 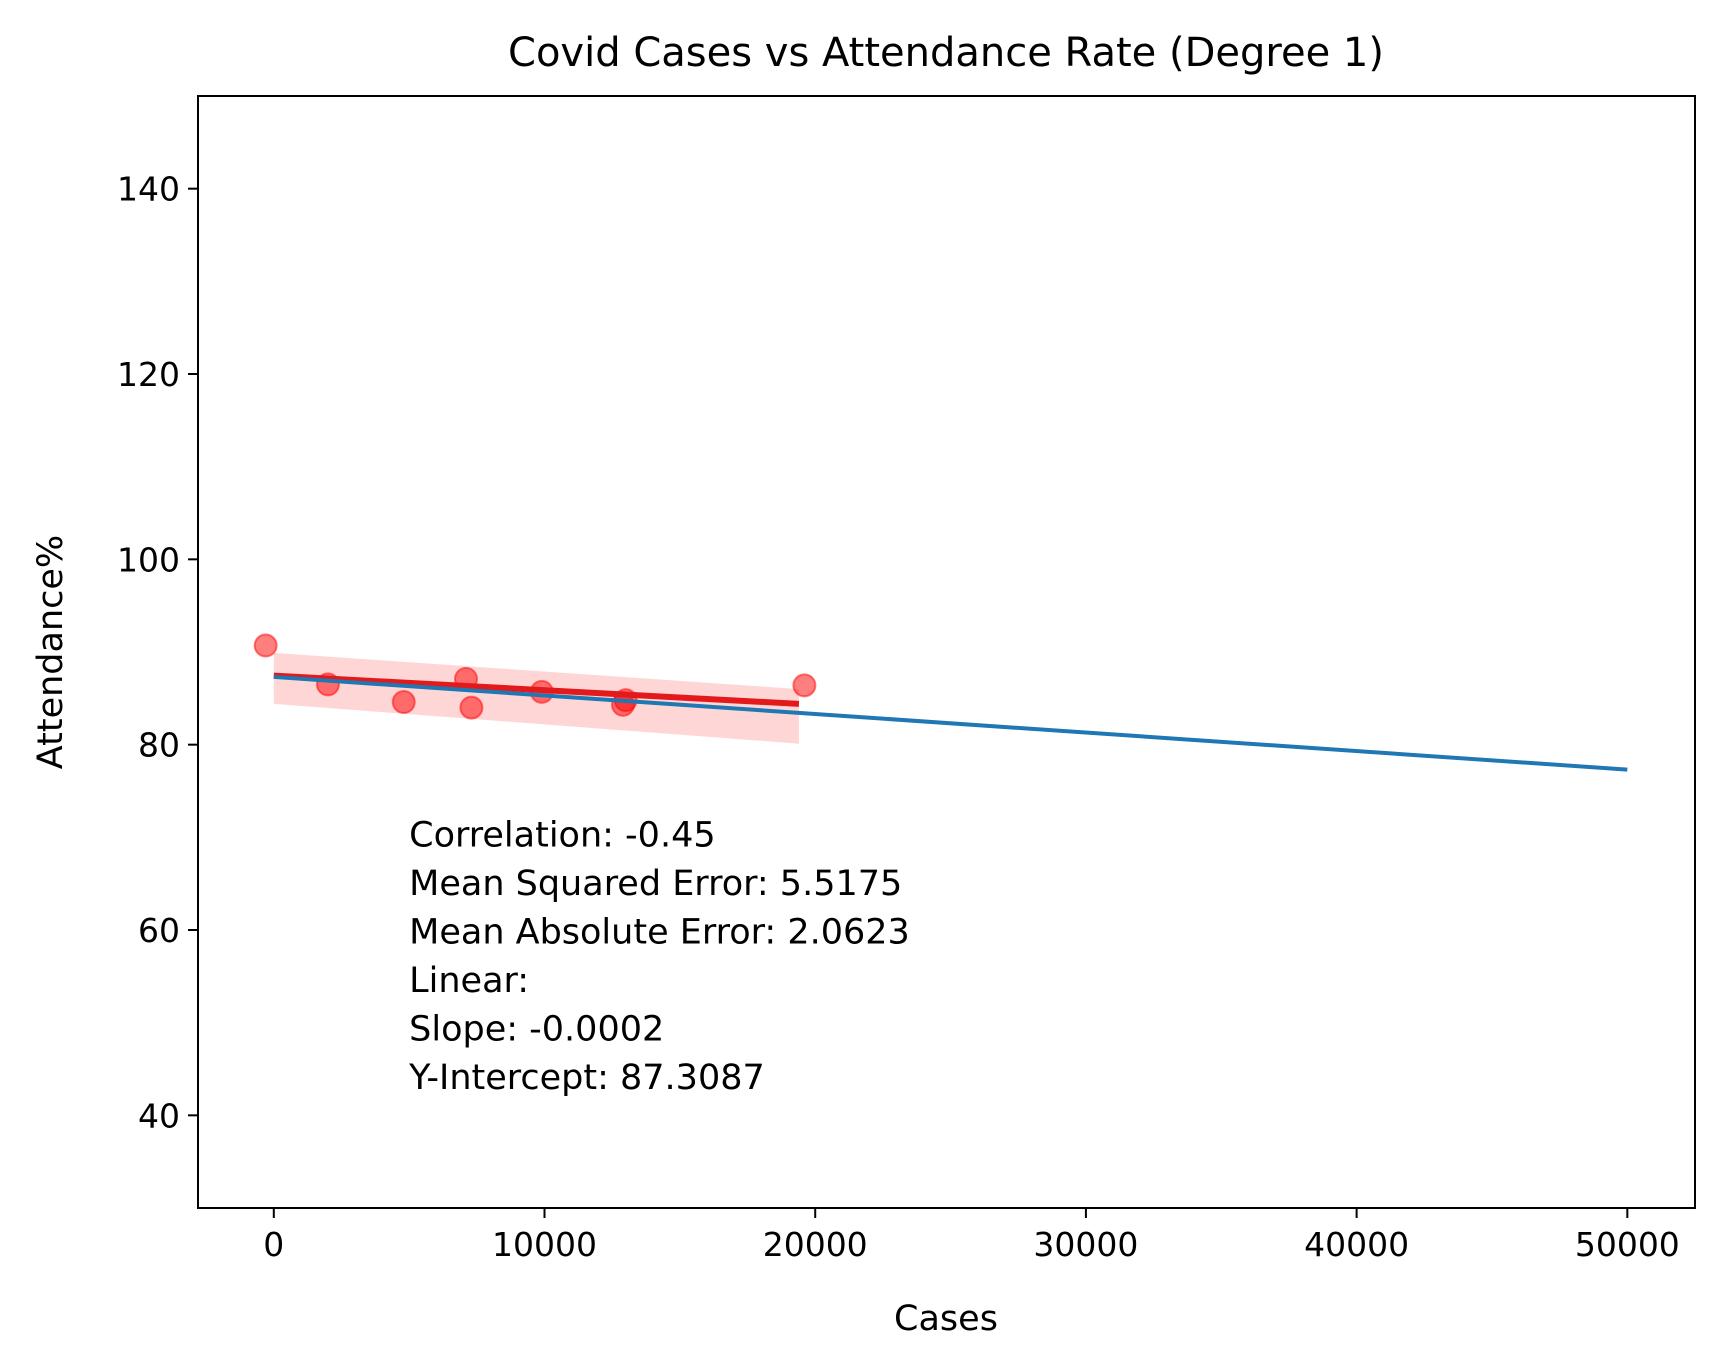 I want to click on y-tick-label: 60, so click(x=159, y=930).